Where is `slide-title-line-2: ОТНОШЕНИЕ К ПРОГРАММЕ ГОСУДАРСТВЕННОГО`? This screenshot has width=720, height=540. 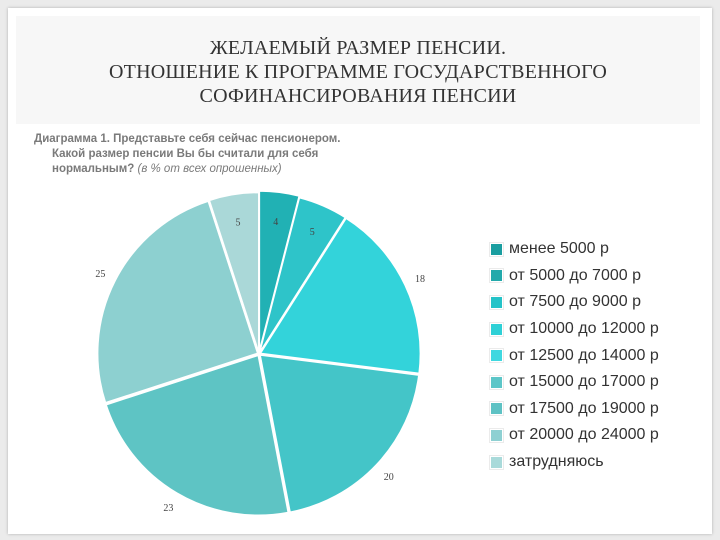 slide-title-line-2: ОТНОШЕНИЕ К ПРОГРАММЕ ГОСУДАРСТВЕННОГО is located at coordinates (358, 72).